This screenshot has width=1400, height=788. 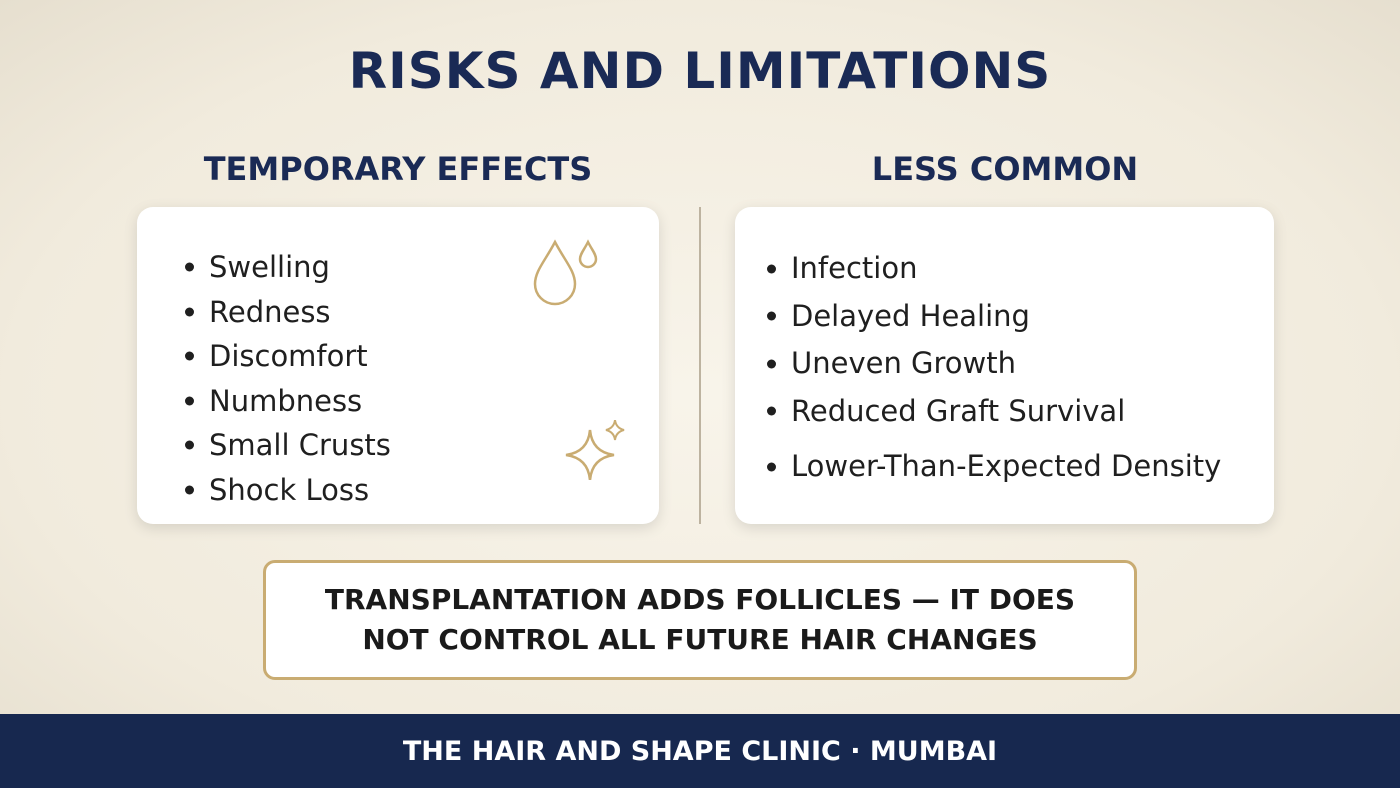 What do you see at coordinates (422, 356) in the screenshot?
I see `list-item: Discomfort` at bounding box center [422, 356].